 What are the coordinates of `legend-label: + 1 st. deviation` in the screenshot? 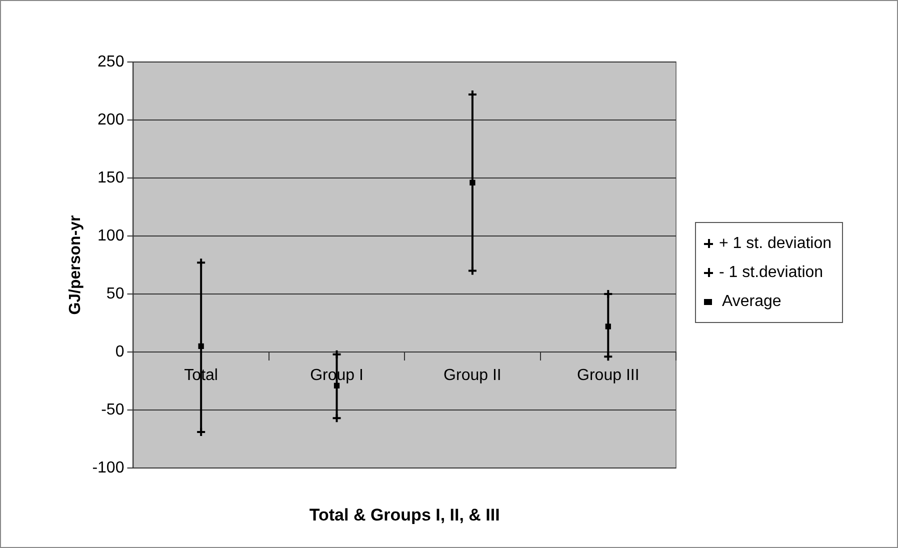 It's located at (775, 243).